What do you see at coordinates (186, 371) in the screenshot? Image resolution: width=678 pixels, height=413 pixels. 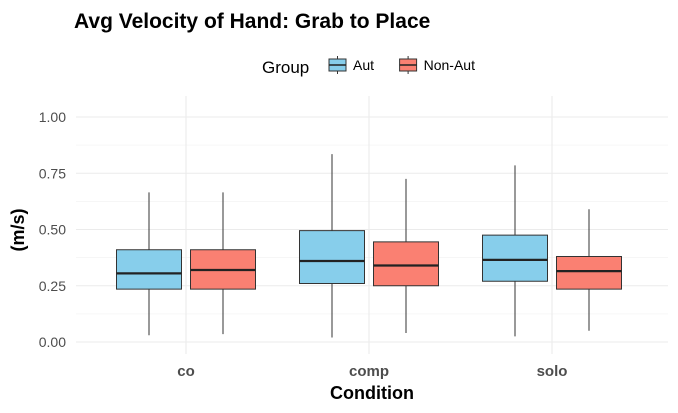 I see `x-tick-label: co` at bounding box center [186, 371].